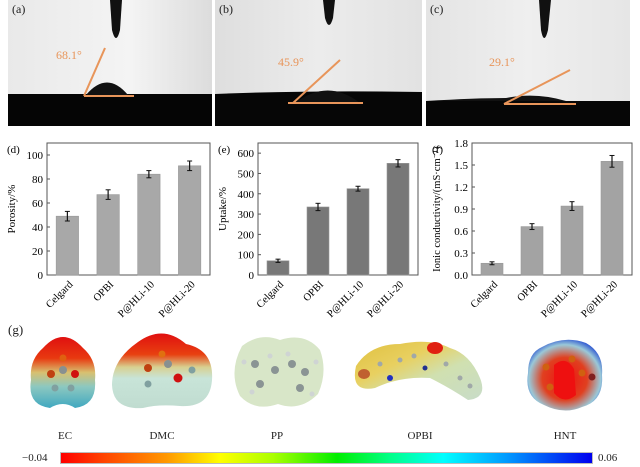  What do you see at coordinates (35, 458) in the screenshot?
I see `colorbar-min-label: −0.04` at bounding box center [35, 458].